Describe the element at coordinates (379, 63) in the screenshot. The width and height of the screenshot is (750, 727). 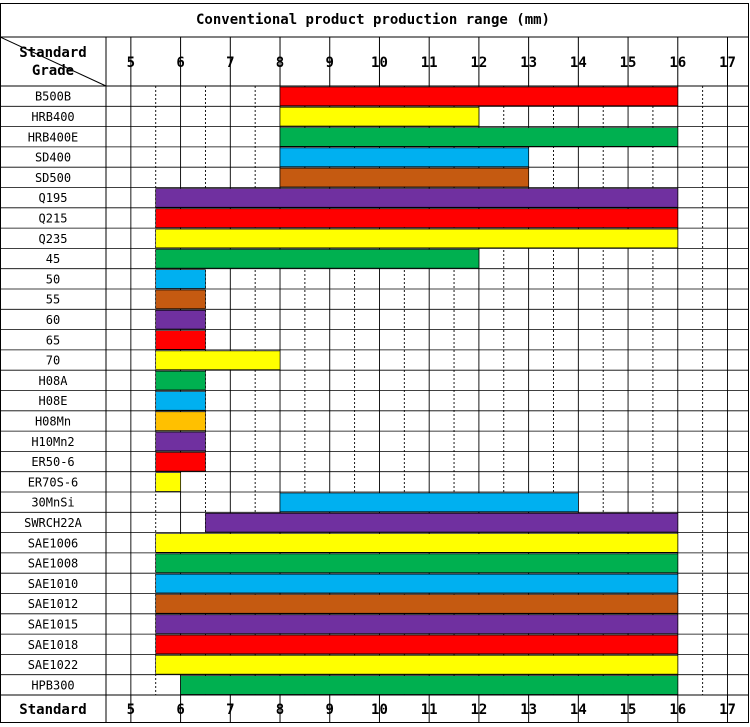
I see `header-tick-label: 10` at that location.